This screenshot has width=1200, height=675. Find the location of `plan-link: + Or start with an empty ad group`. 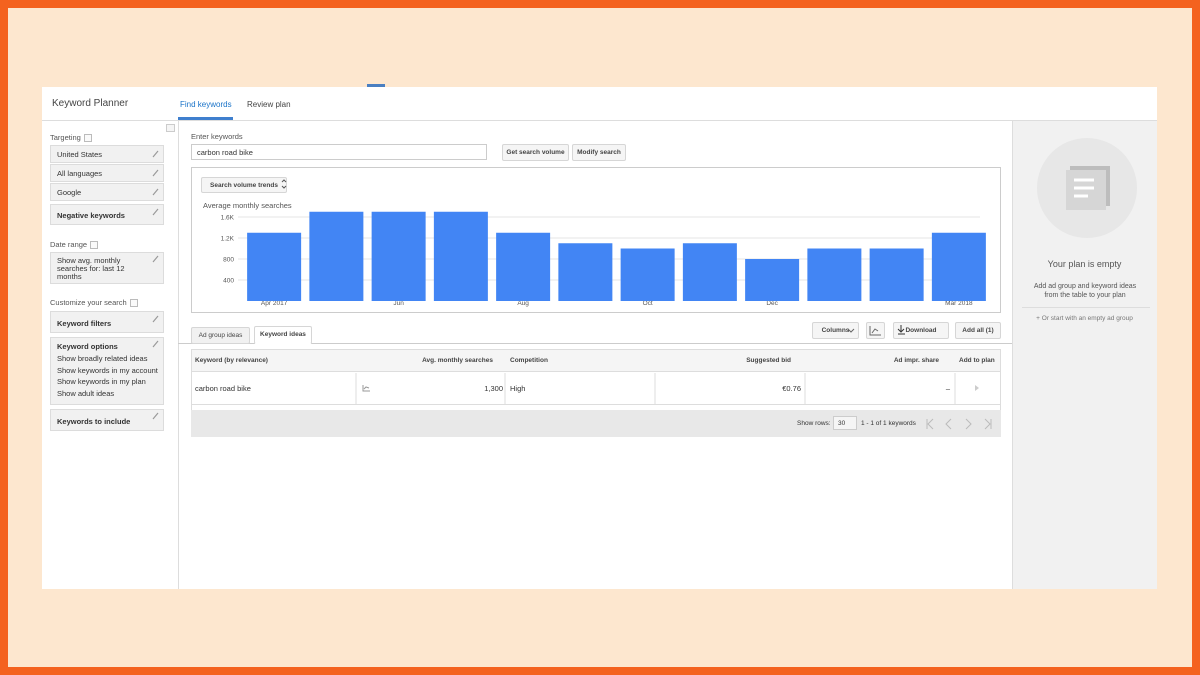

plan-link: + Or start with an empty ad group is located at coordinates (1084, 318).